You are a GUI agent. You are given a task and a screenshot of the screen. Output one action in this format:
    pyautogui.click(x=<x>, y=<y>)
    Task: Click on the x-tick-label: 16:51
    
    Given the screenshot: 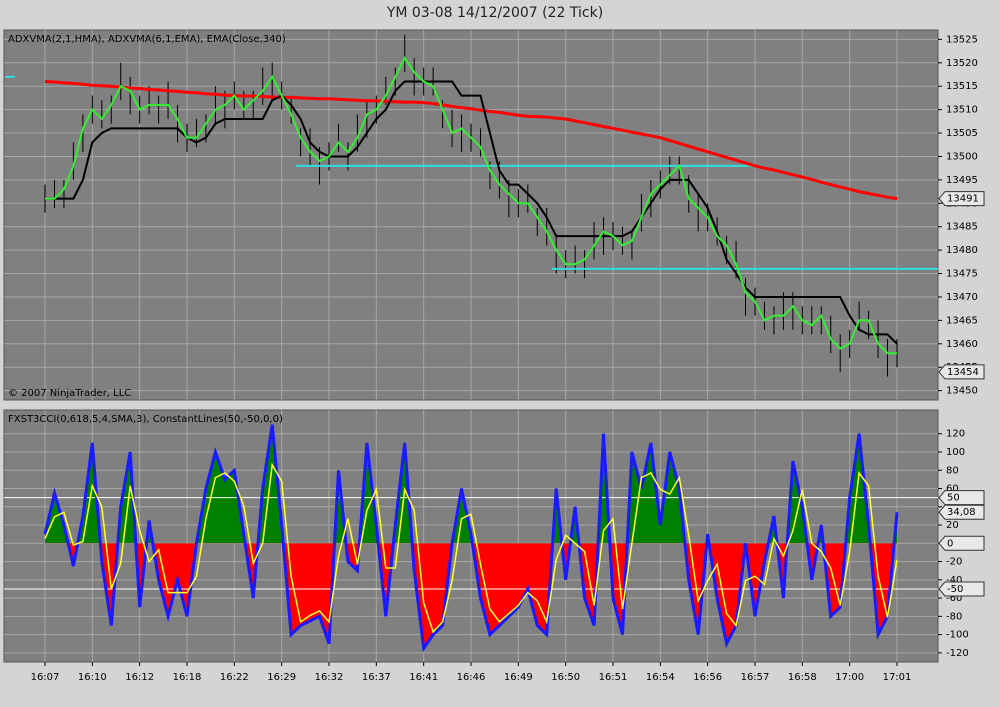 What is the action you would take?
    pyautogui.click(x=613, y=677)
    